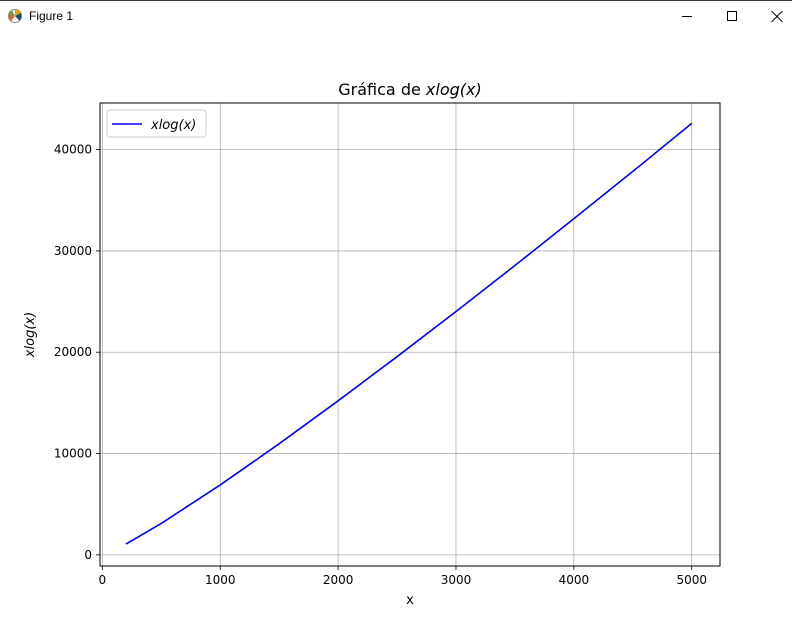 This screenshot has width=792, height=634. Describe the element at coordinates (73, 251) in the screenshot. I see `y-tick-label: 30000` at that location.